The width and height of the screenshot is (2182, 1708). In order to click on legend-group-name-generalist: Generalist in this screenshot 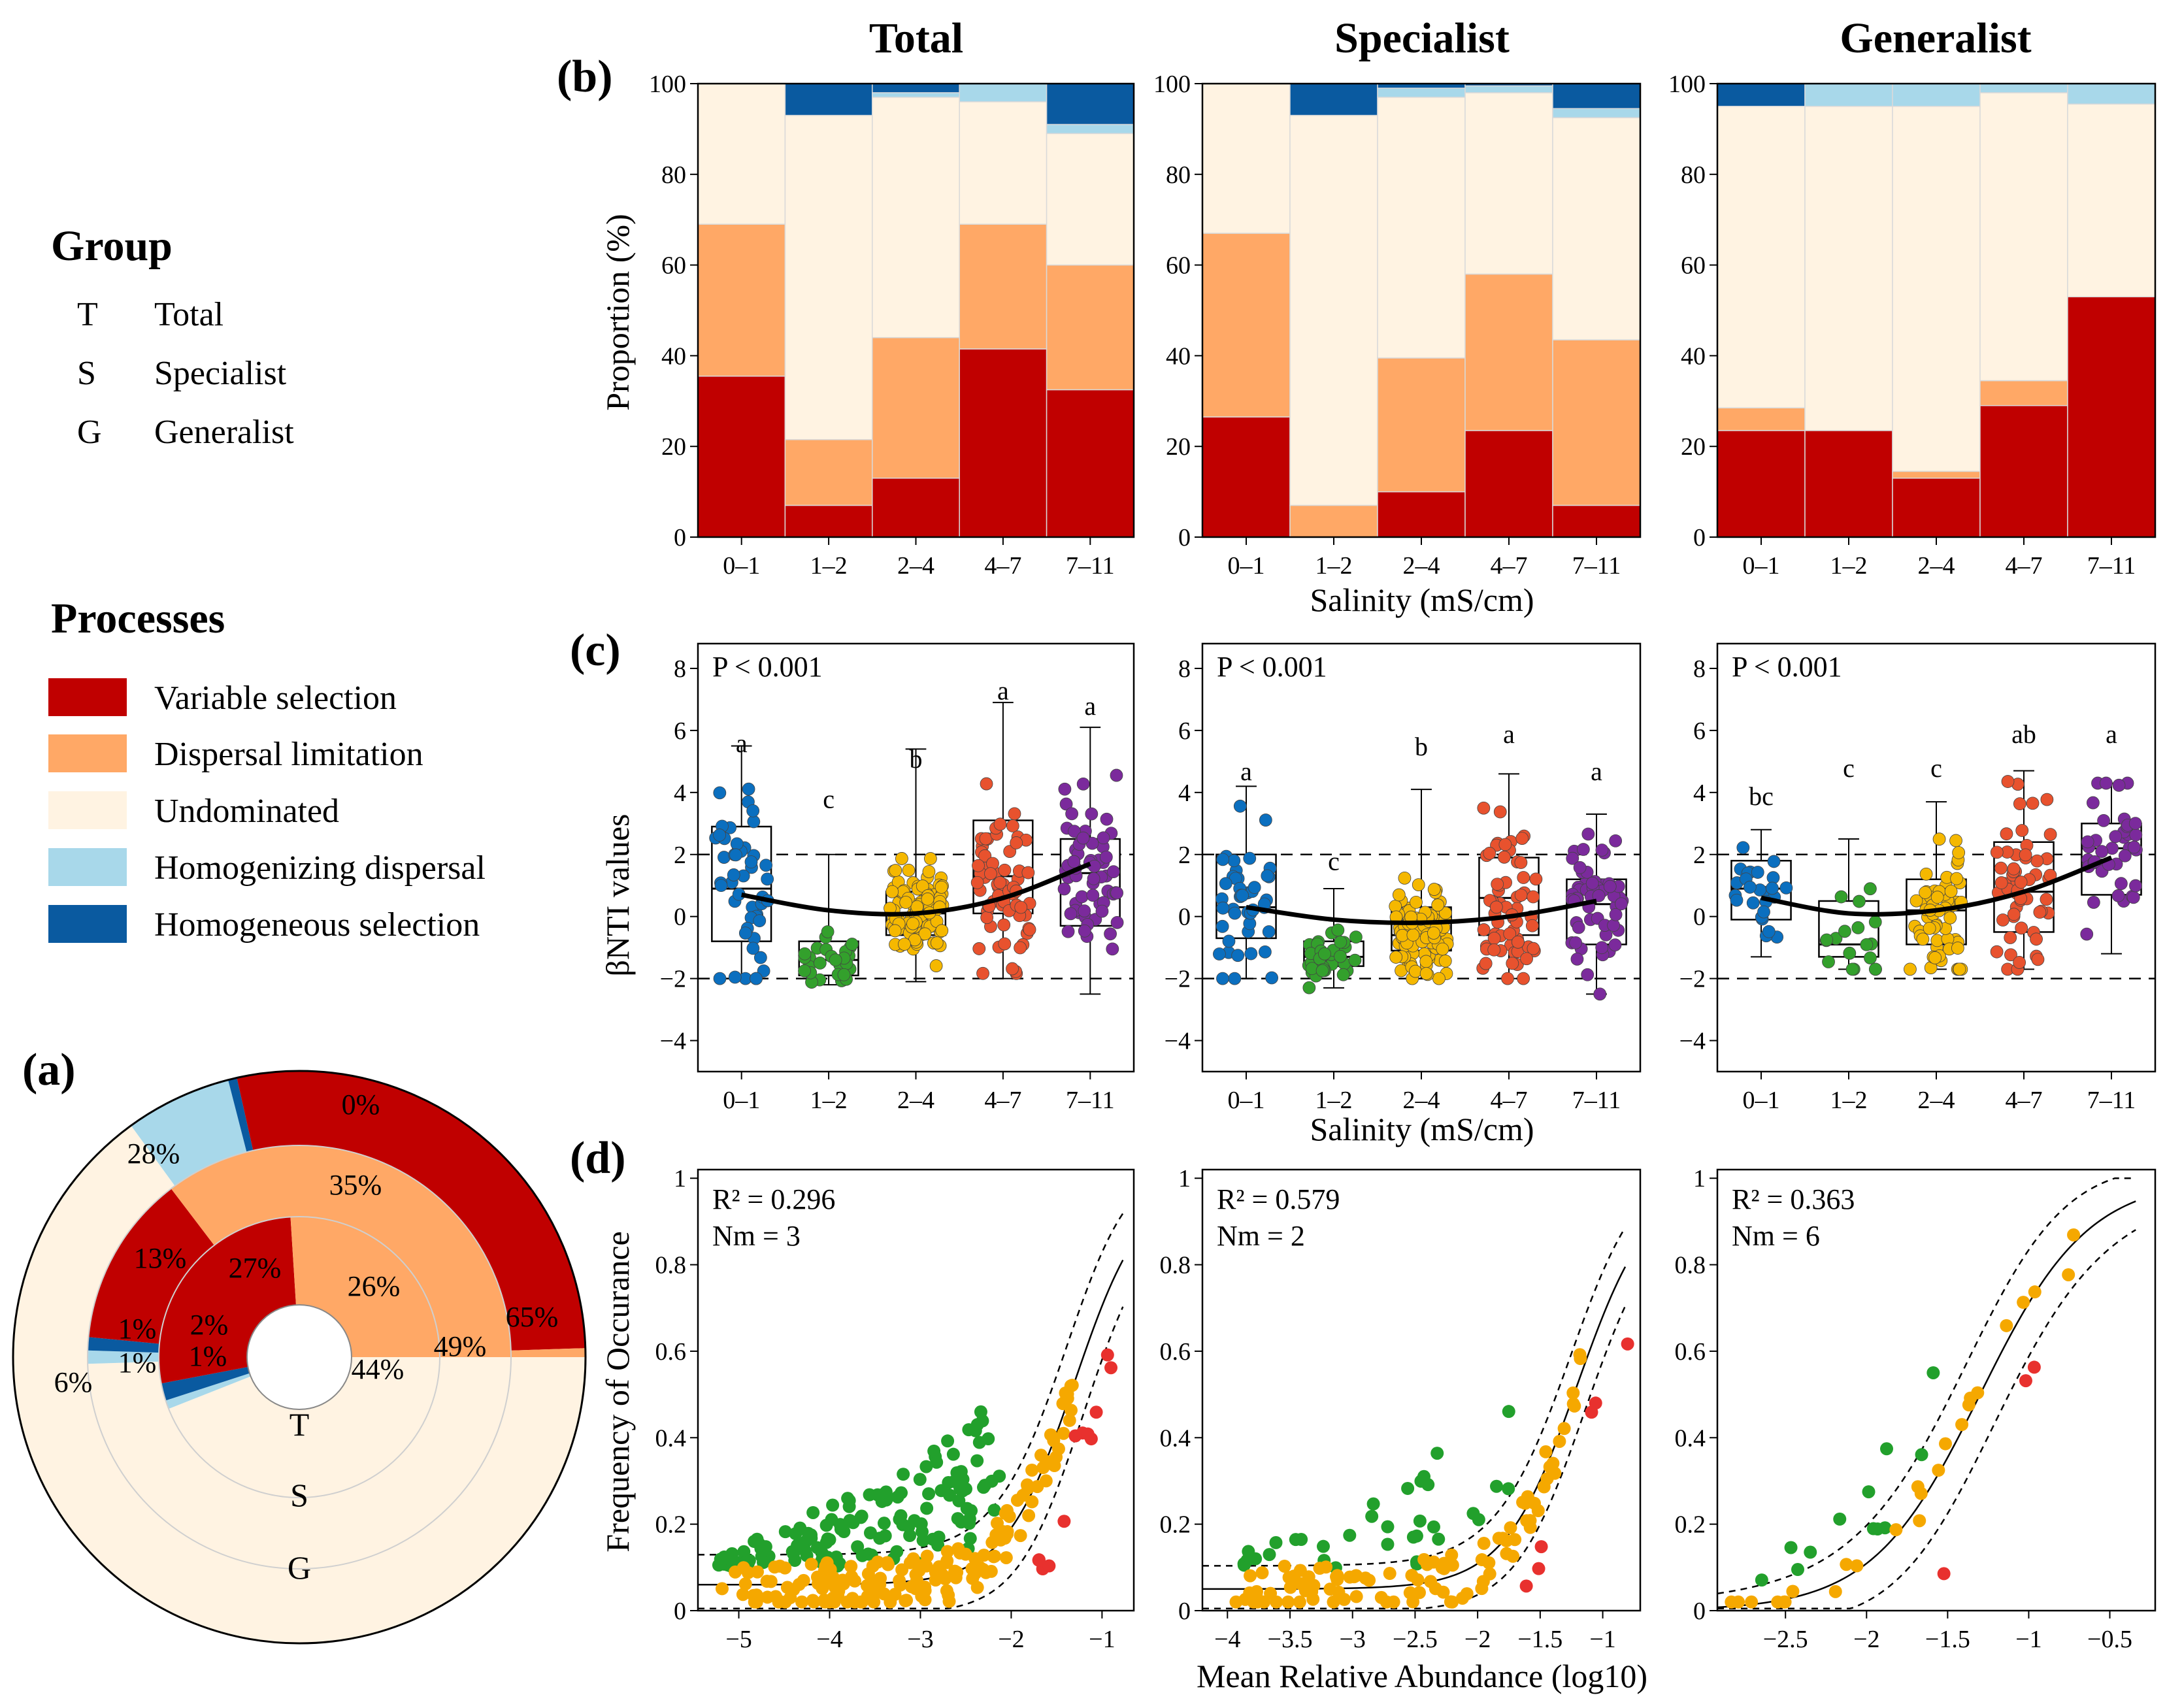, I will do `click(224, 432)`.